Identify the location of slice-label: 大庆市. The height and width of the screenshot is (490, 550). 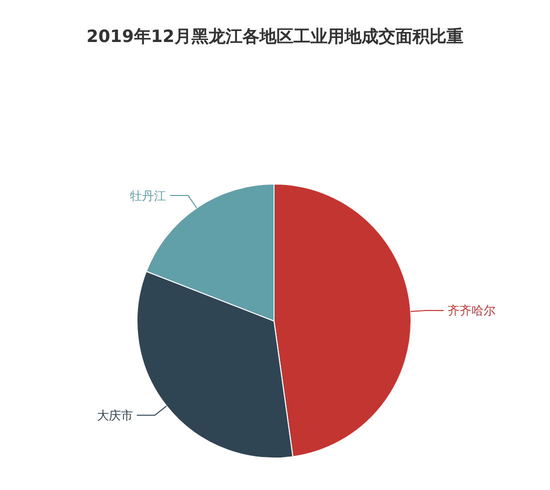
(114, 415).